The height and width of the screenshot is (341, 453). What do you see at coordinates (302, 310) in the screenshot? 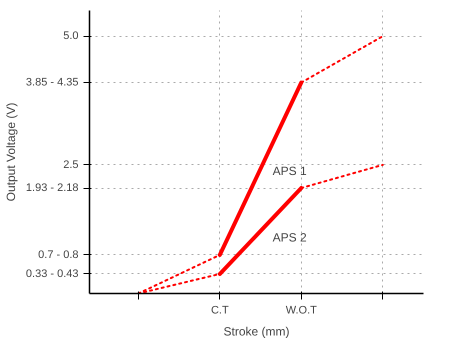
I see `x-tick-label: W.O.T` at bounding box center [302, 310].